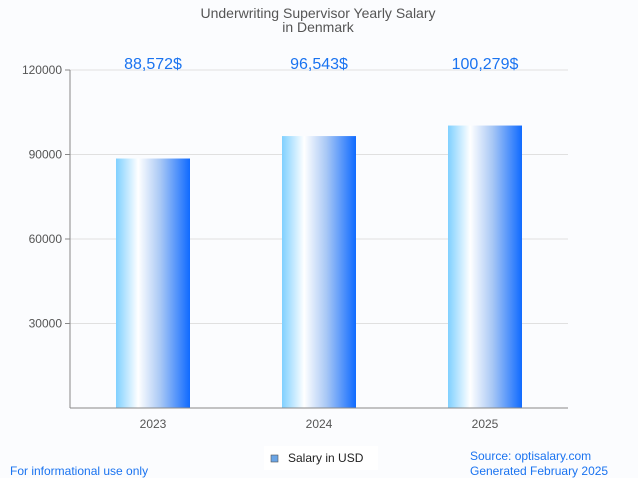  Describe the element at coordinates (42, 70) in the screenshot. I see `y-tick-label: 120000` at that location.